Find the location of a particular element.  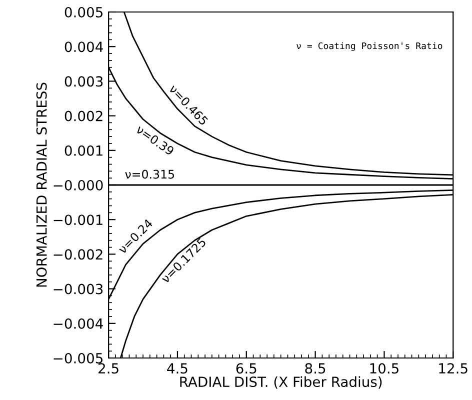

y-tick-label: 0.001 is located at coordinates (83, 150).